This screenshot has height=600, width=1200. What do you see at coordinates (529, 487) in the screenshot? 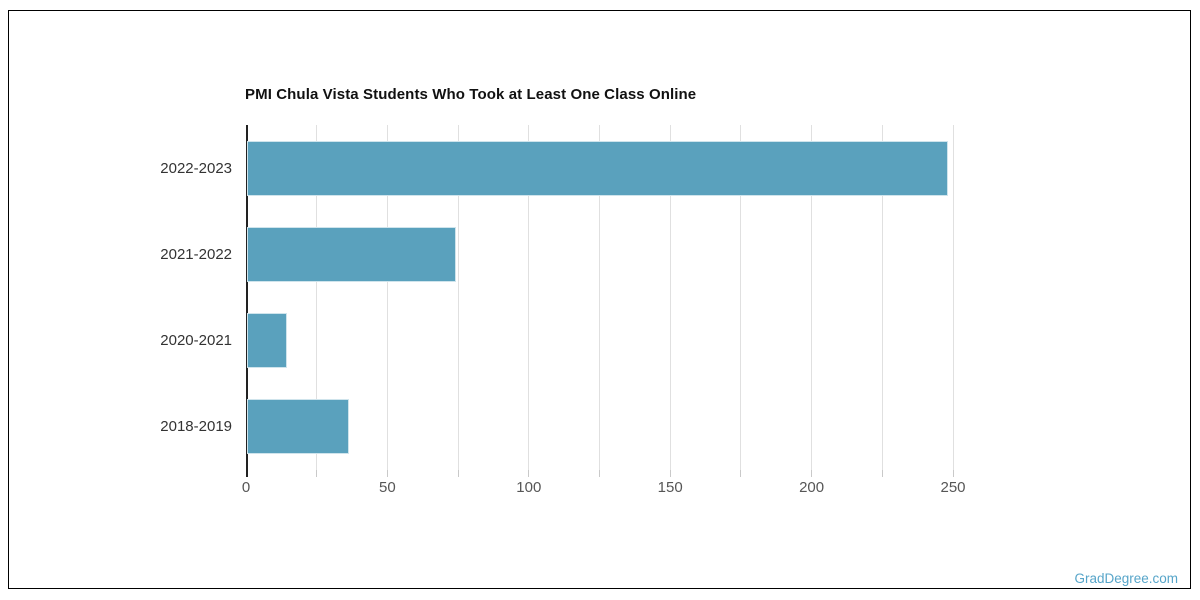
I see `x-tick-label: 100` at bounding box center [529, 487].